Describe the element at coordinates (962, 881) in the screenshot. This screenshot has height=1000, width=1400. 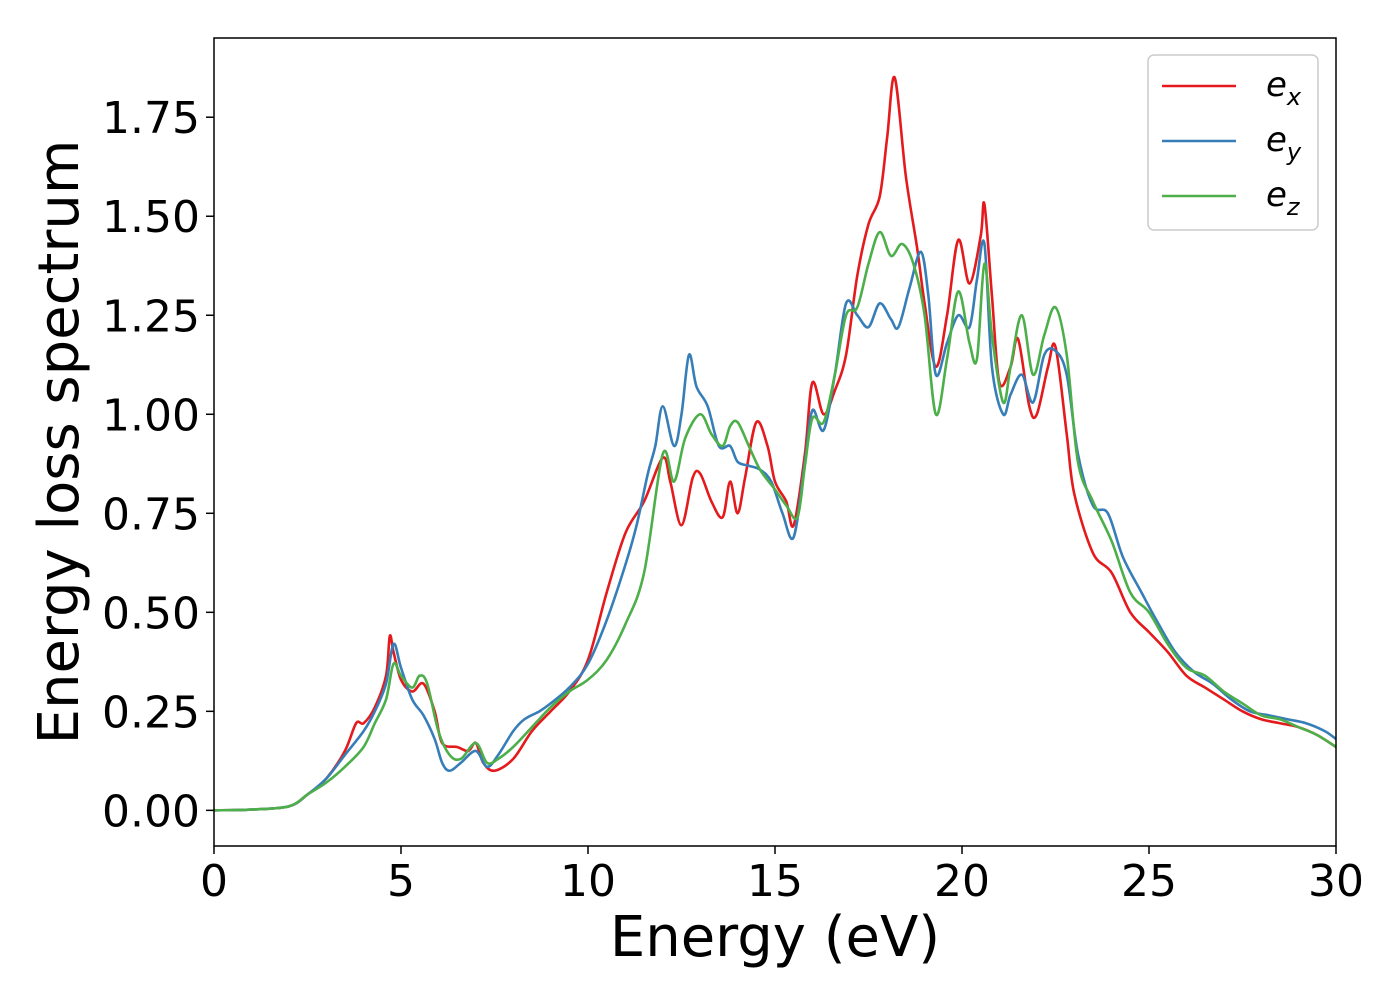
I see `x-tick-label: 20` at that location.